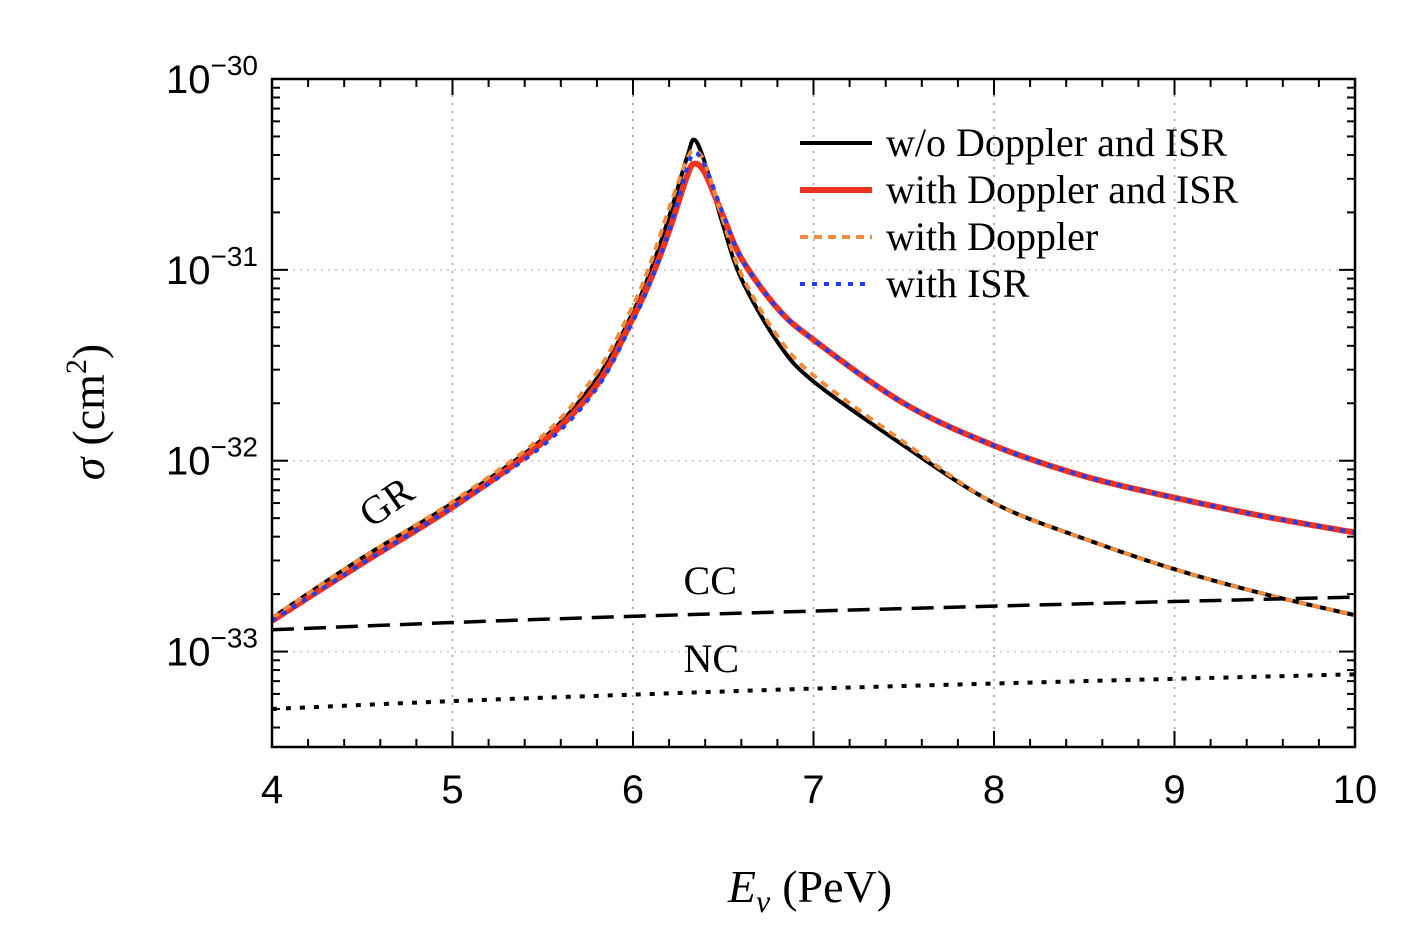  What do you see at coordinates (452, 790) in the screenshot?
I see `x-tick-label: 5` at bounding box center [452, 790].